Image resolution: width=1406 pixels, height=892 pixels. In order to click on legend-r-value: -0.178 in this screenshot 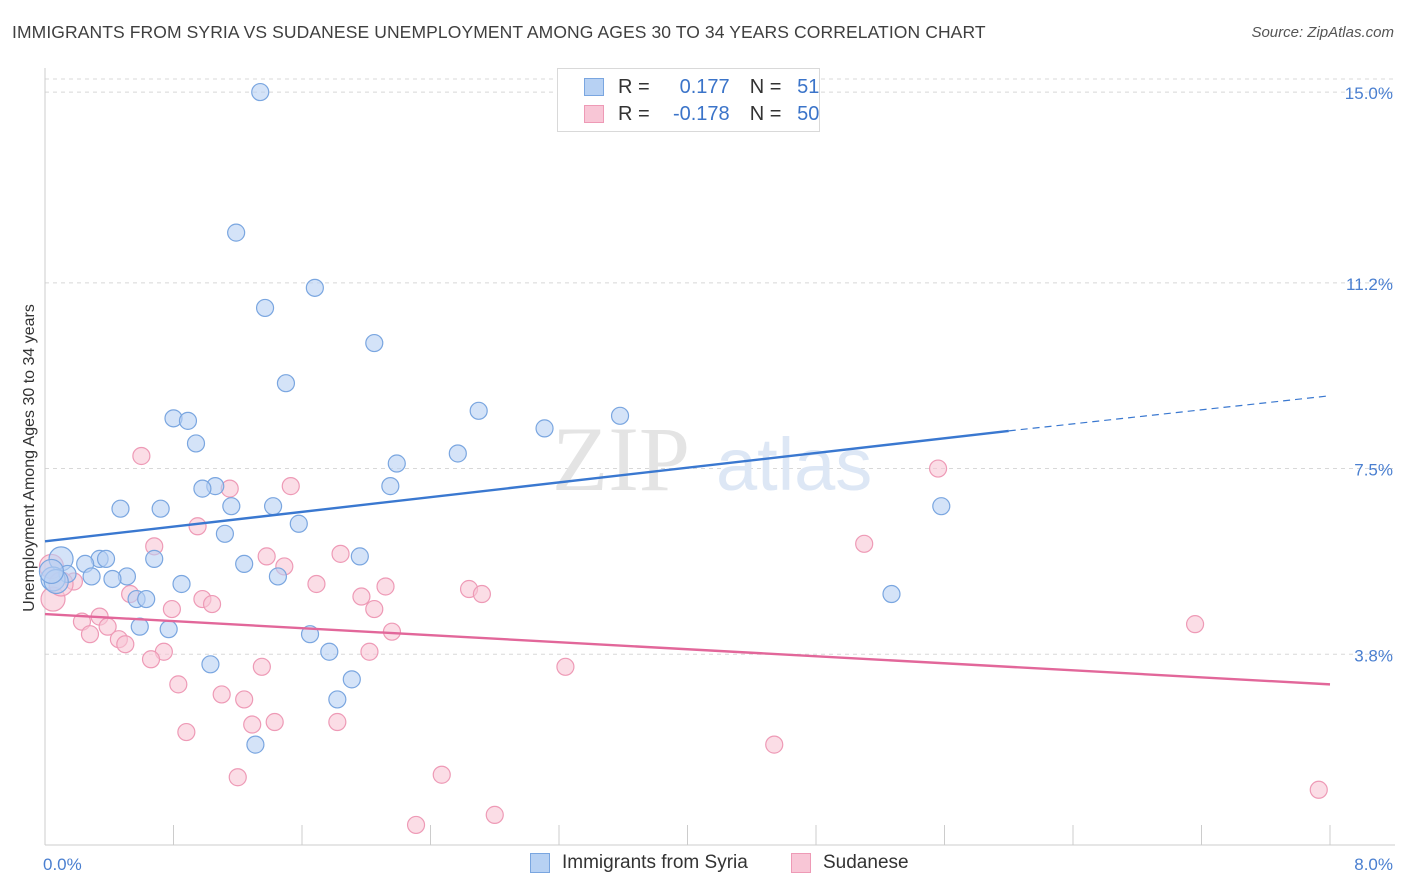, I will do `click(701, 113)`.